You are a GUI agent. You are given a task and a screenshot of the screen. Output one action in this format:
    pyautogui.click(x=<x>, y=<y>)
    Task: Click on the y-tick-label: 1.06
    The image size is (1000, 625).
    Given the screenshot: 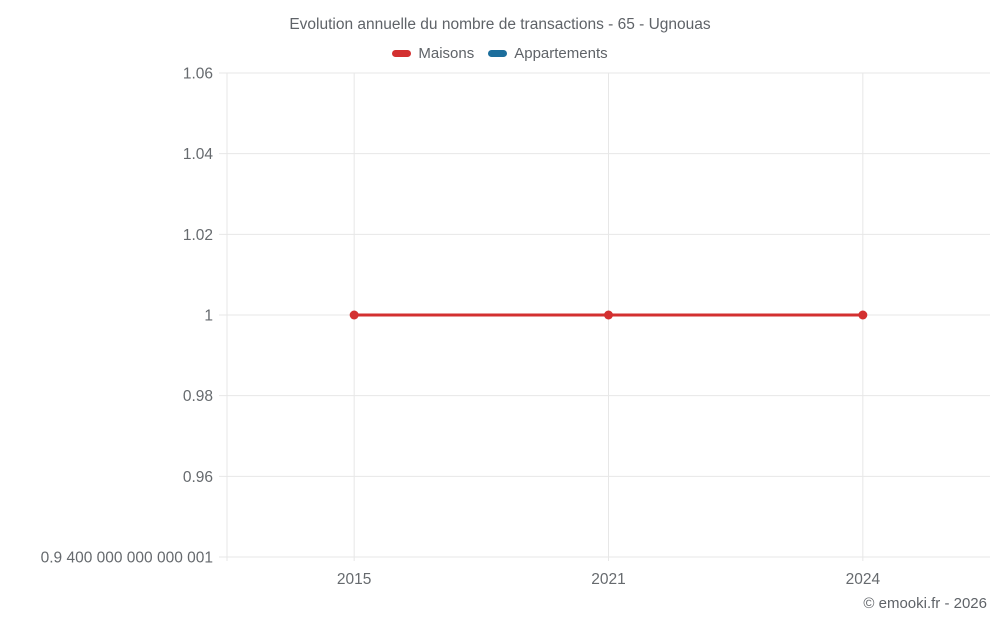 What is the action you would take?
    pyautogui.click(x=198, y=74)
    